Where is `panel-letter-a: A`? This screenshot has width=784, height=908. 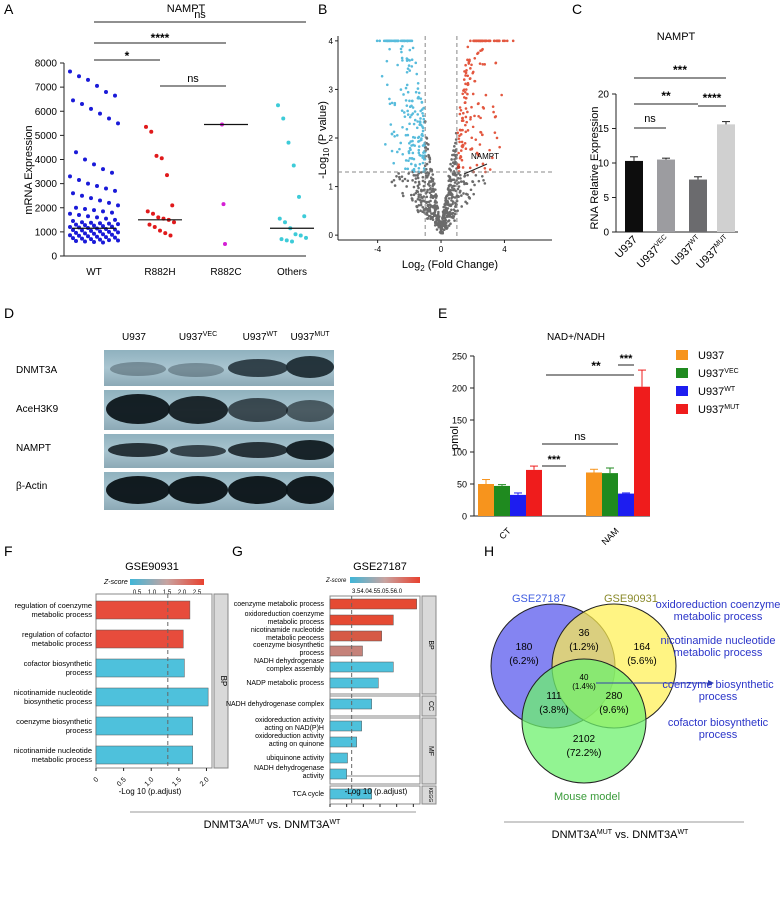
panel-letter-a: A is located at coordinates (9, 9).